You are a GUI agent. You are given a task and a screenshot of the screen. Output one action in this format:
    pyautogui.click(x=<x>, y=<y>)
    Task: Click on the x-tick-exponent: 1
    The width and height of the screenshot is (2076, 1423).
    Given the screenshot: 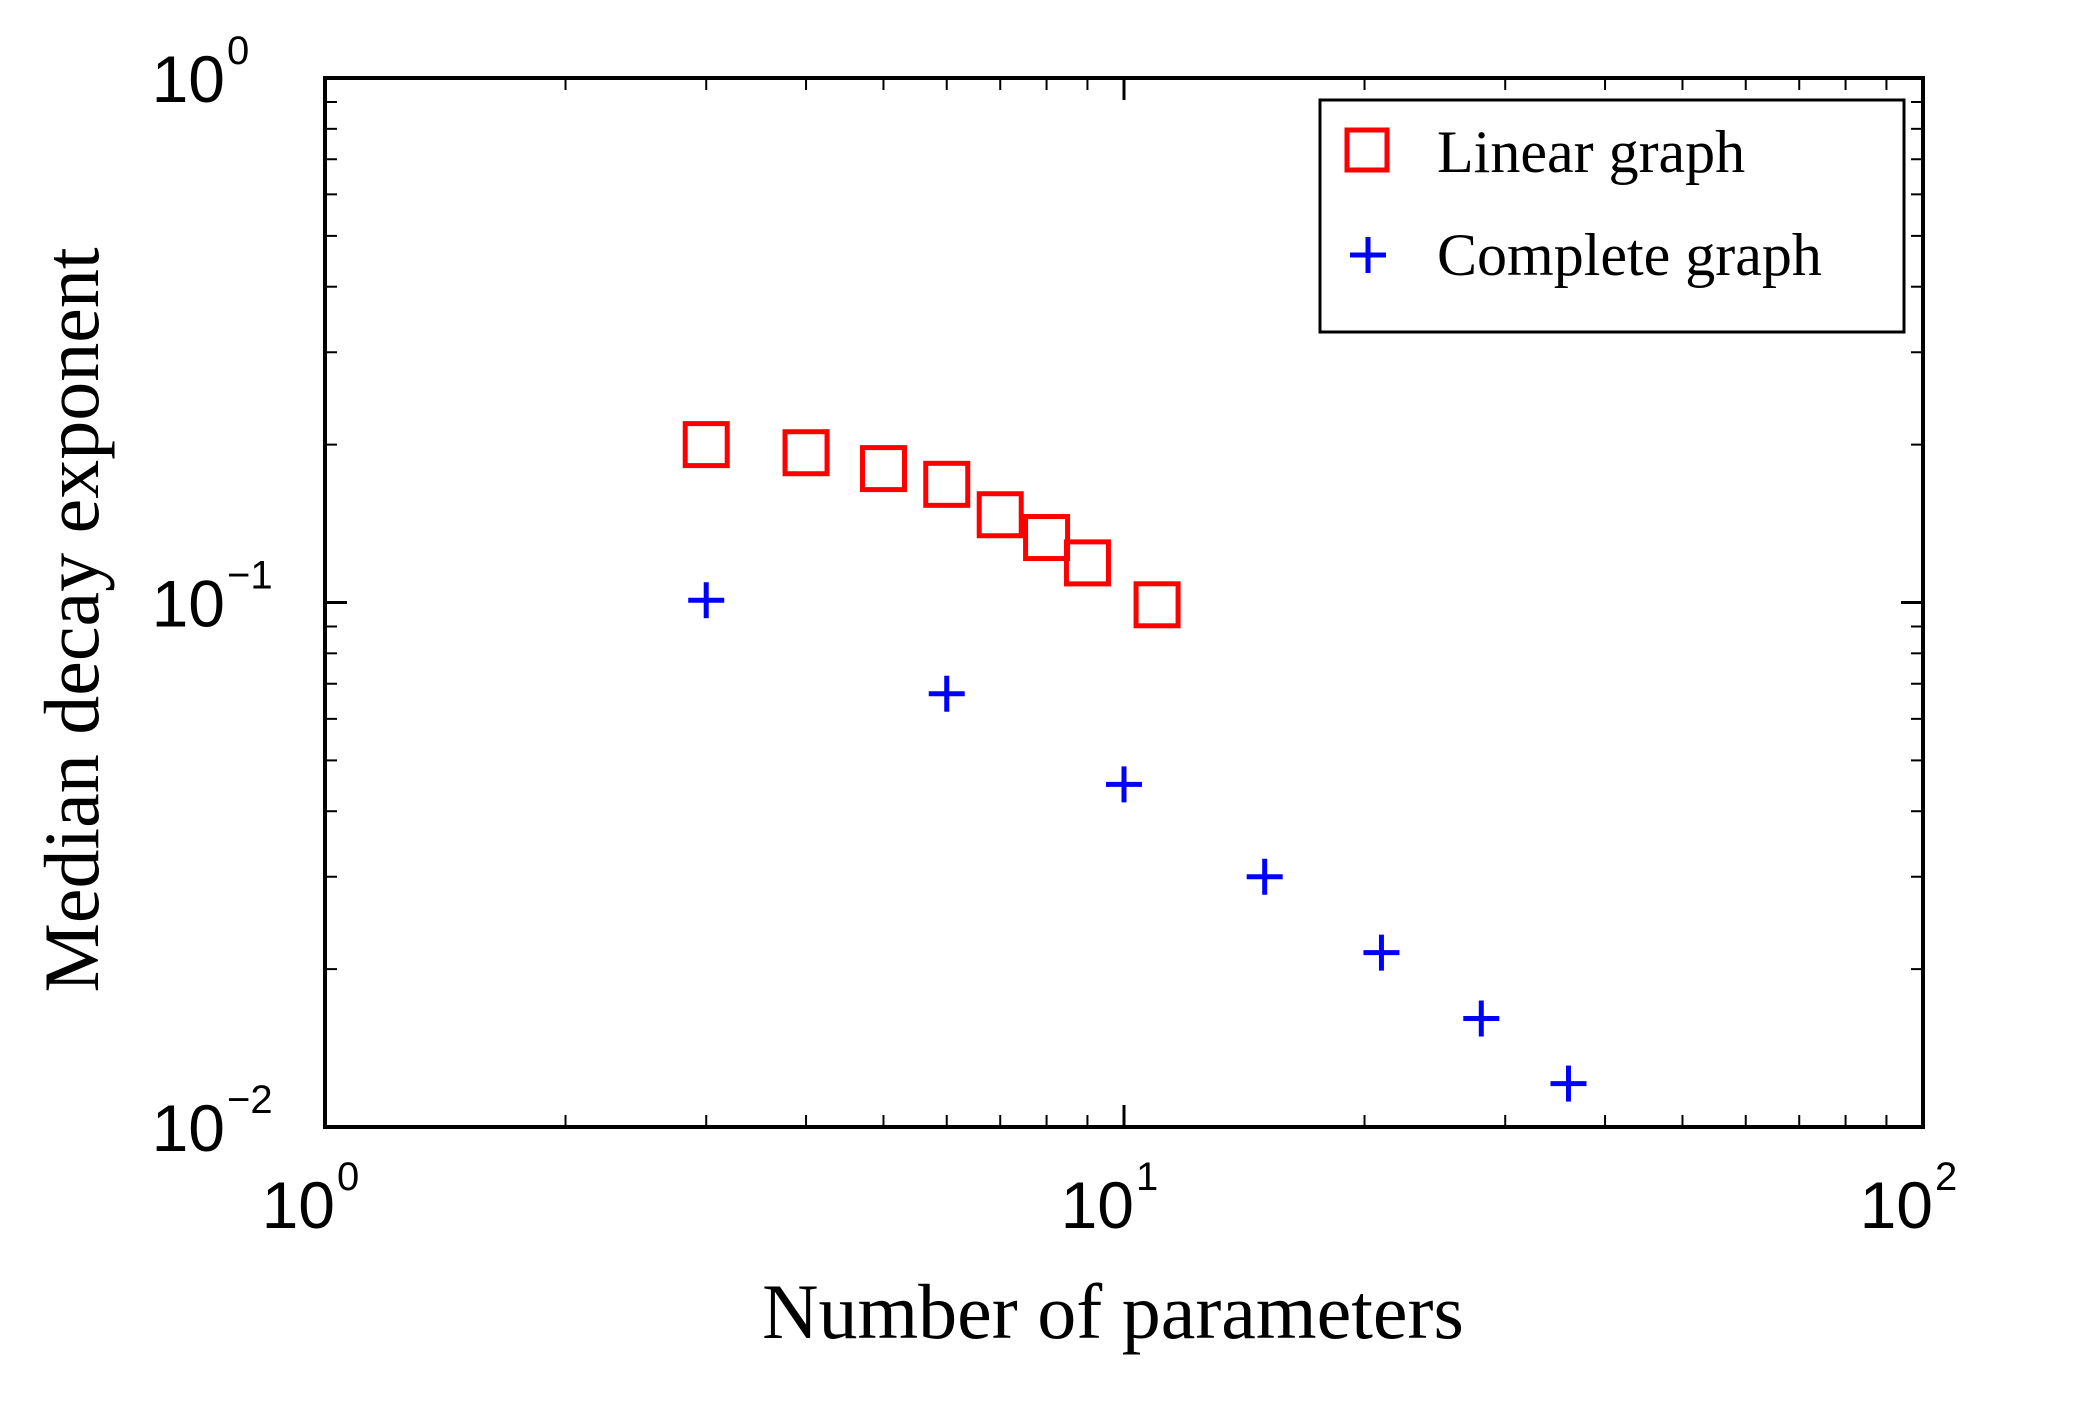 What is the action you would take?
    pyautogui.click(x=1147, y=1177)
    